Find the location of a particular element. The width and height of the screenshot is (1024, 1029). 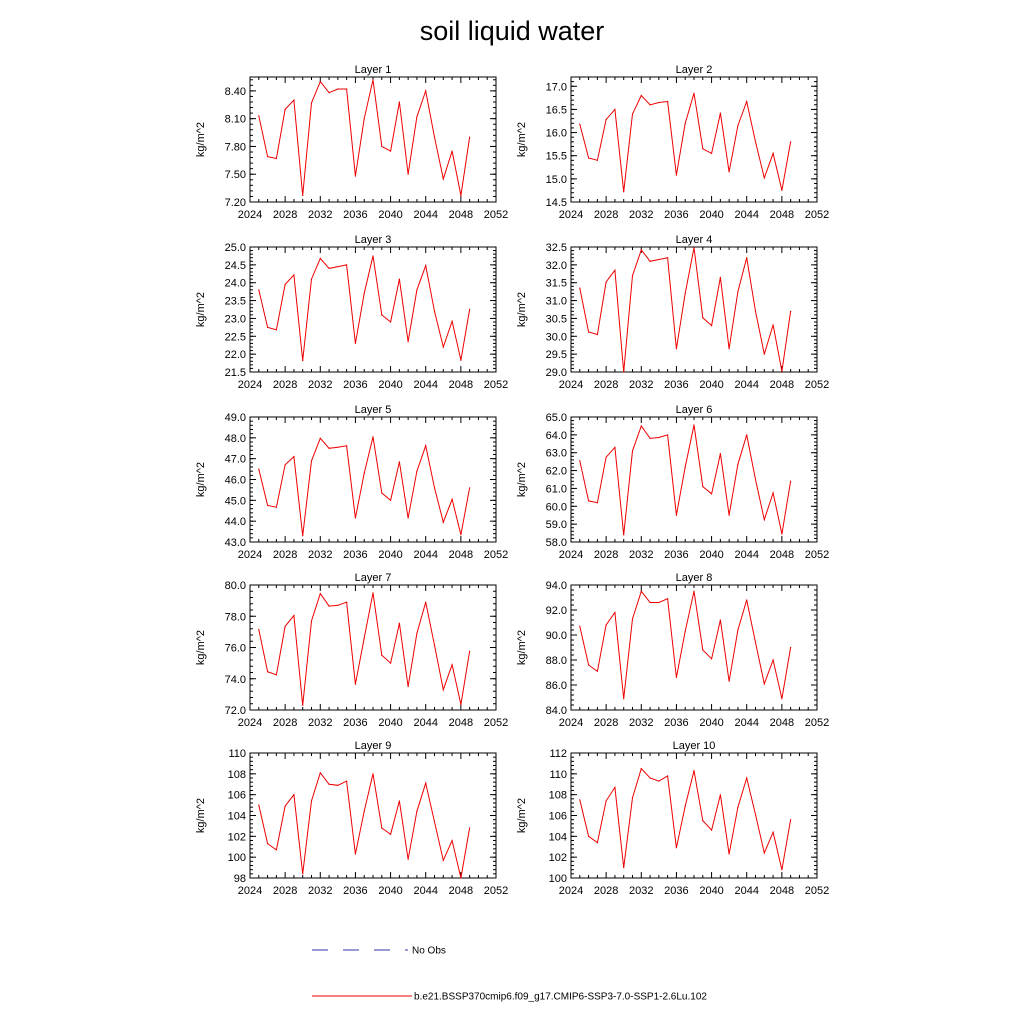

chart-9-ylabel: kg/m^2 is located at coordinates (201, 815).